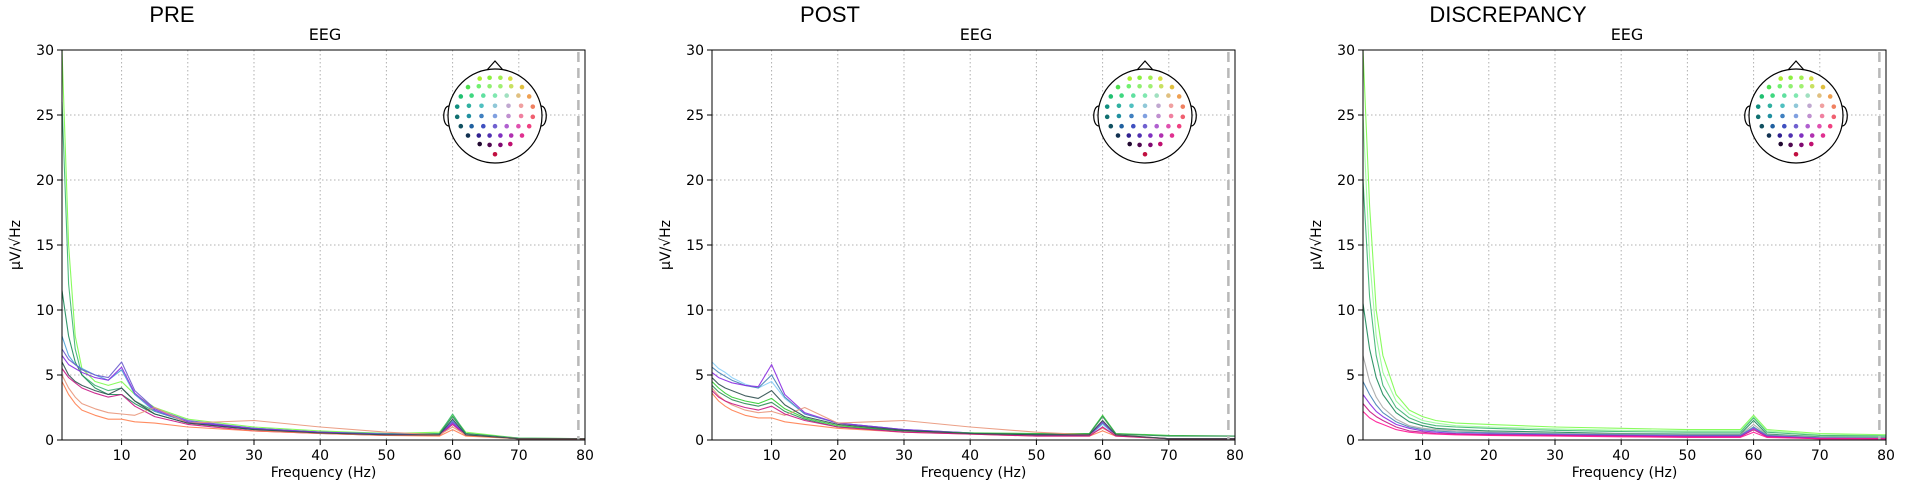 The image size is (1920, 480). I want to click on x-axis-label: Frequency (Hz), so click(324, 472).